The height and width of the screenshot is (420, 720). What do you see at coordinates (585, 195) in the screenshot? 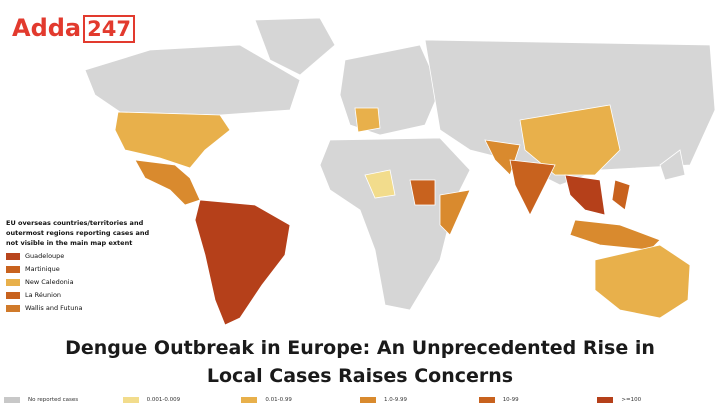
I see `indochina` at bounding box center [585, 195].